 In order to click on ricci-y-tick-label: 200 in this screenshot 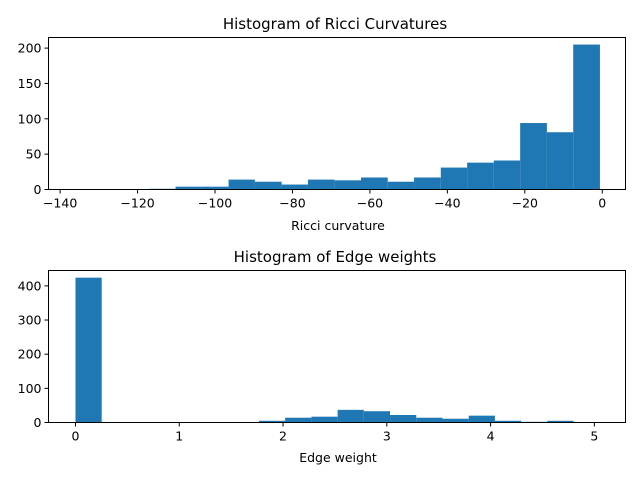, I will do `click(30, 48)`.